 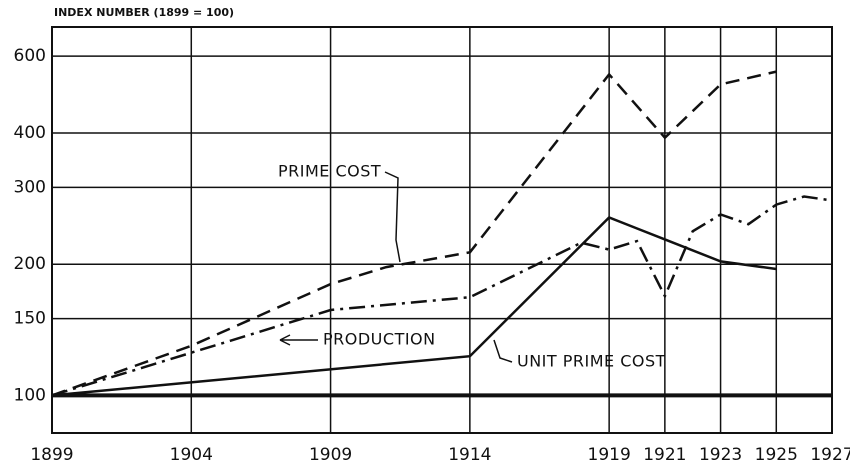 I want to click on annotation: PRODUCTION, so click(x=379, y=339).